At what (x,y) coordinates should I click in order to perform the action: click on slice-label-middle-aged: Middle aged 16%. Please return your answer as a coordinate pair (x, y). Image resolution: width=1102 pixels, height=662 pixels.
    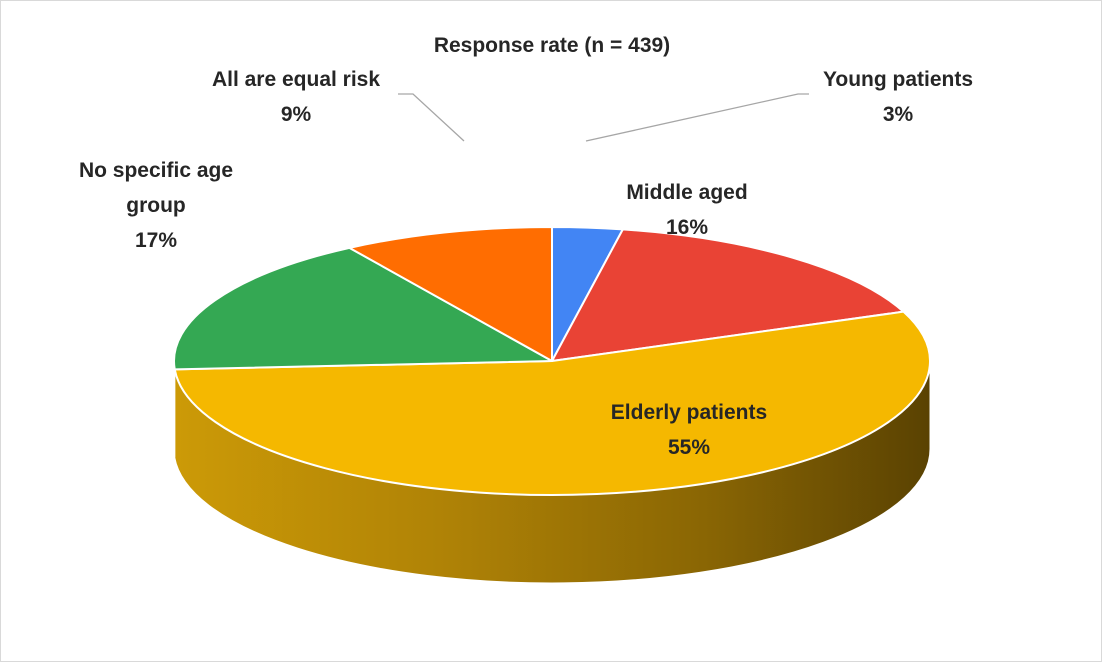
    Looking at the image, I should click on (686, 210).